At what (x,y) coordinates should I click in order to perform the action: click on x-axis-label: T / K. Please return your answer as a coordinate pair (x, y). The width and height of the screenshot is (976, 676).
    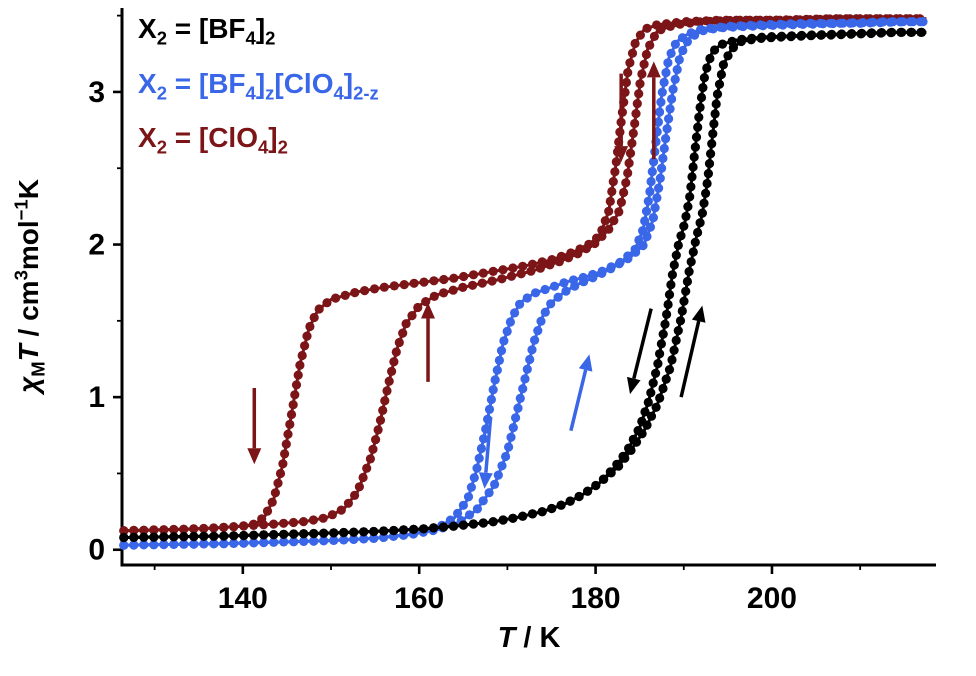
    Looking at the image, I should click on (529, 638).